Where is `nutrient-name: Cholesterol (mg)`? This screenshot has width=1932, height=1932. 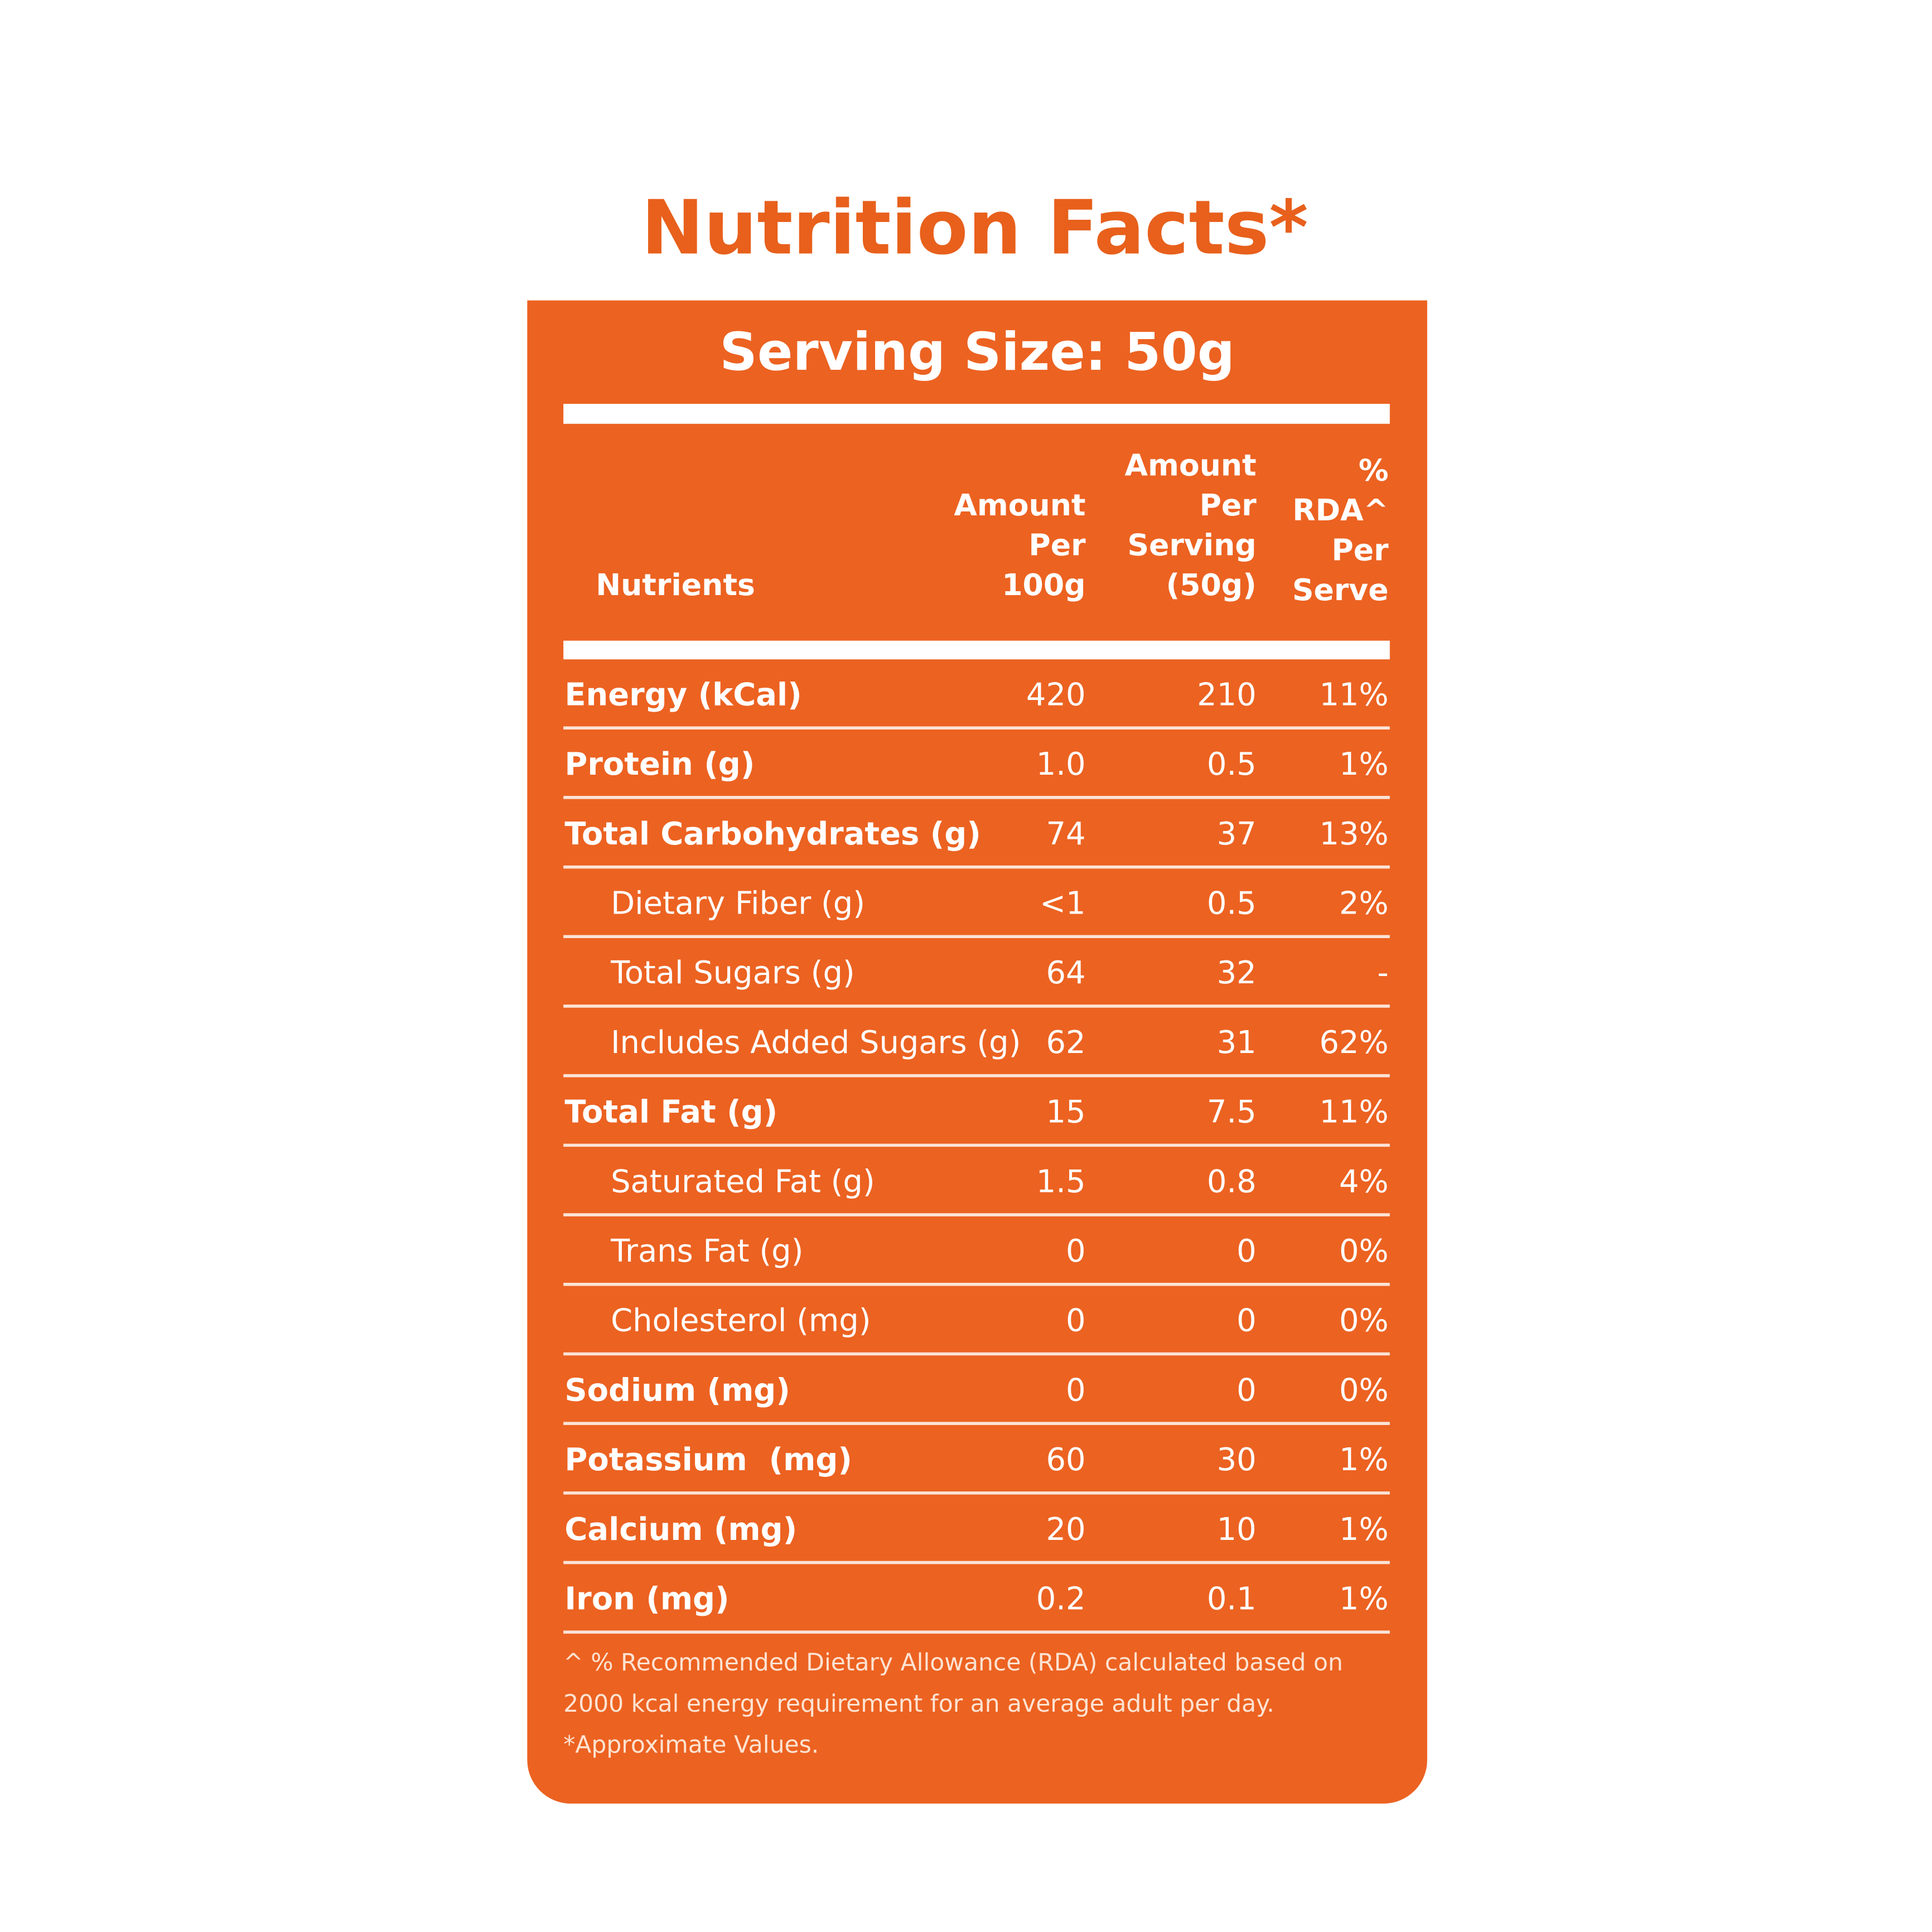
nutrient-name: Cholesterol (mg) is located at coordinates (741, 1321).